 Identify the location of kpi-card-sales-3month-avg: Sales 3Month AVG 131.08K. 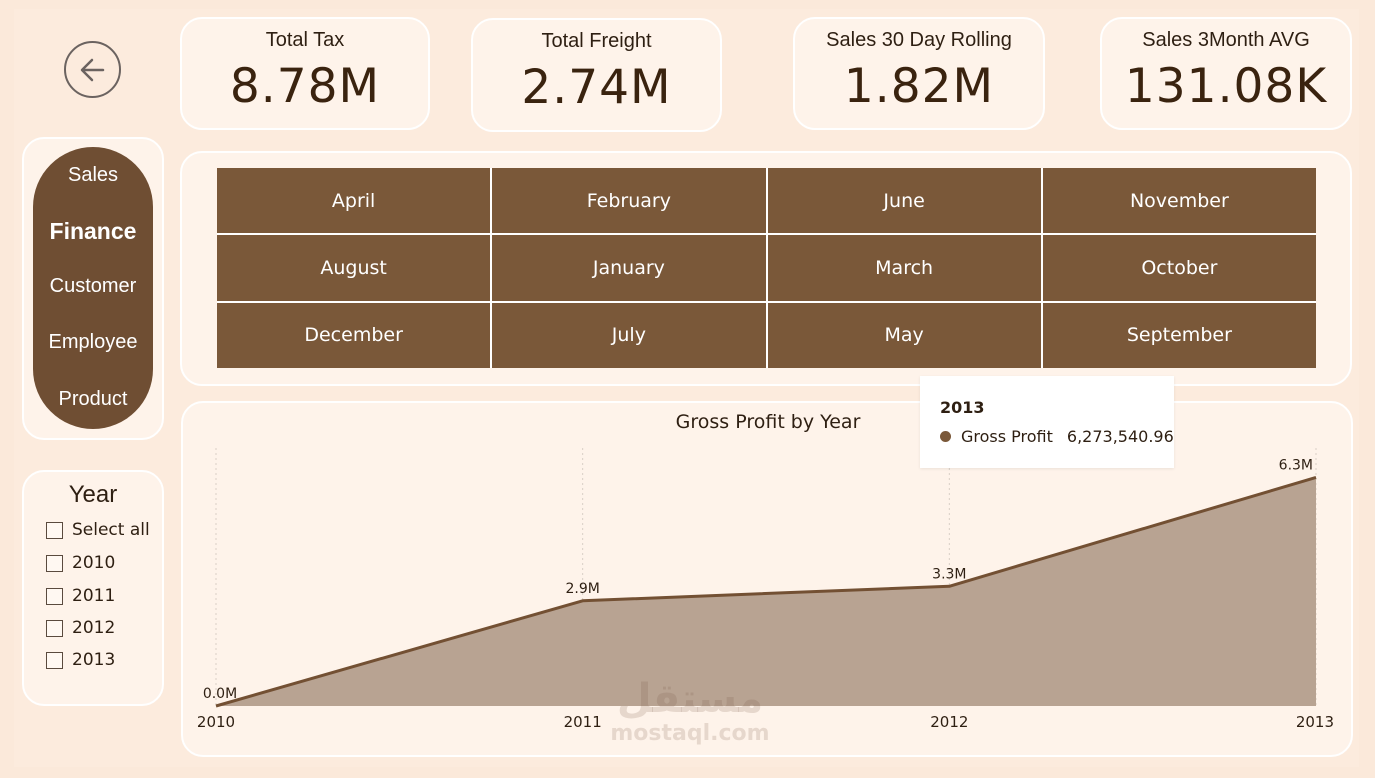
(1226, 73).